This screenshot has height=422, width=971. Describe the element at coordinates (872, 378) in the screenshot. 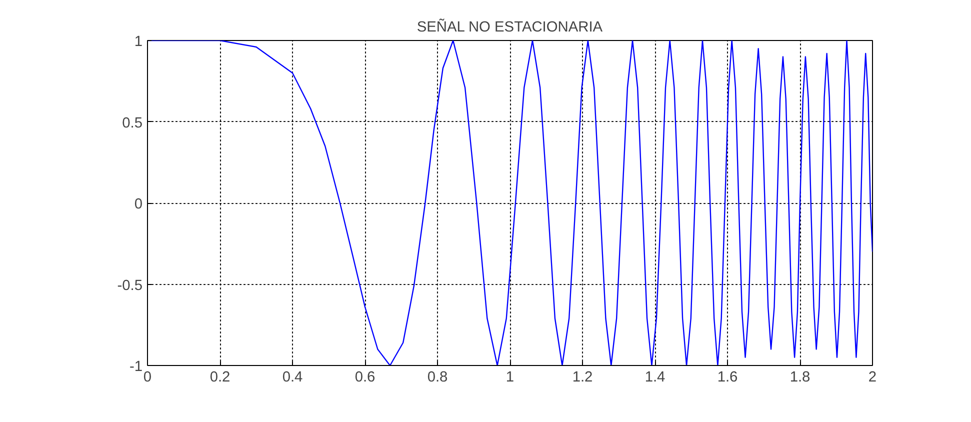

I see `x-tick-label: 2` at that location.